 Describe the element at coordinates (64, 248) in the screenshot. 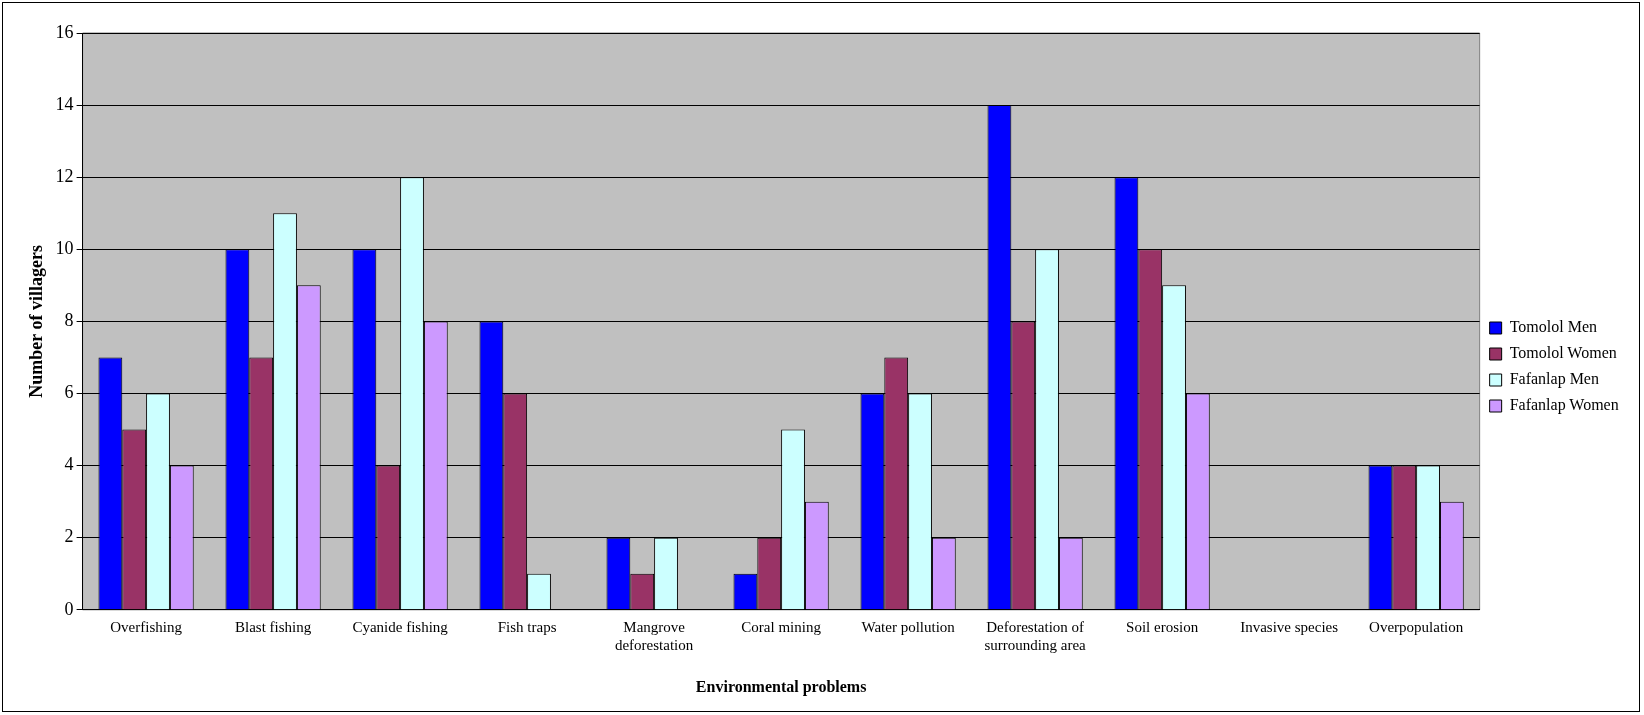

I see `y-tick-label: 10` at that location.